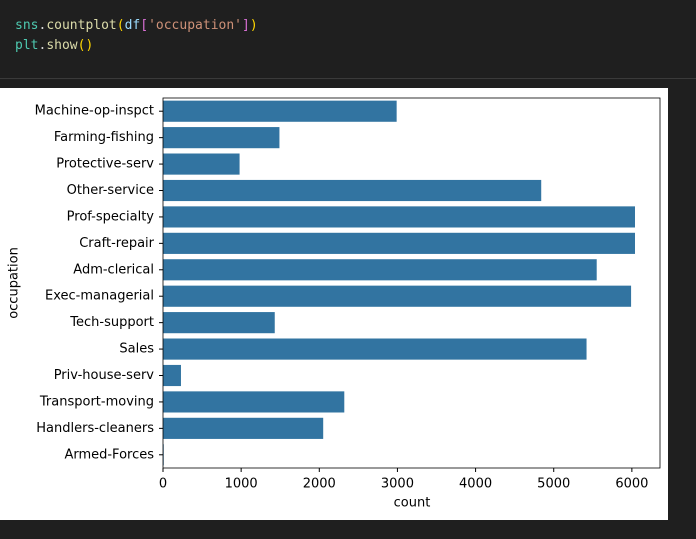 The height and width of the screenshot is (539, 696). I want to click on code-line: plt.show(), so click(54, 45).